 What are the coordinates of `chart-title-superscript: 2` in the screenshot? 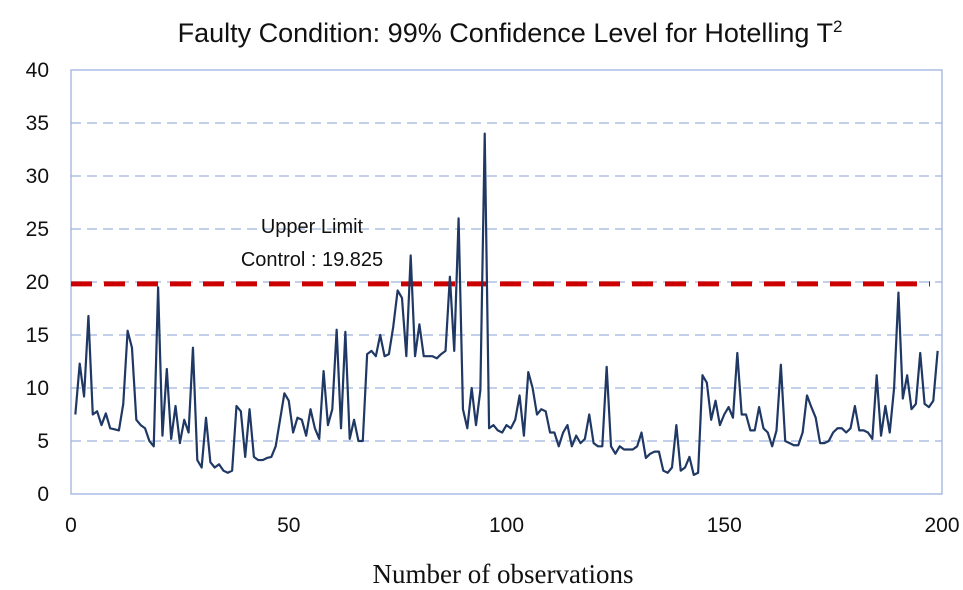 It's located at (837, 26).